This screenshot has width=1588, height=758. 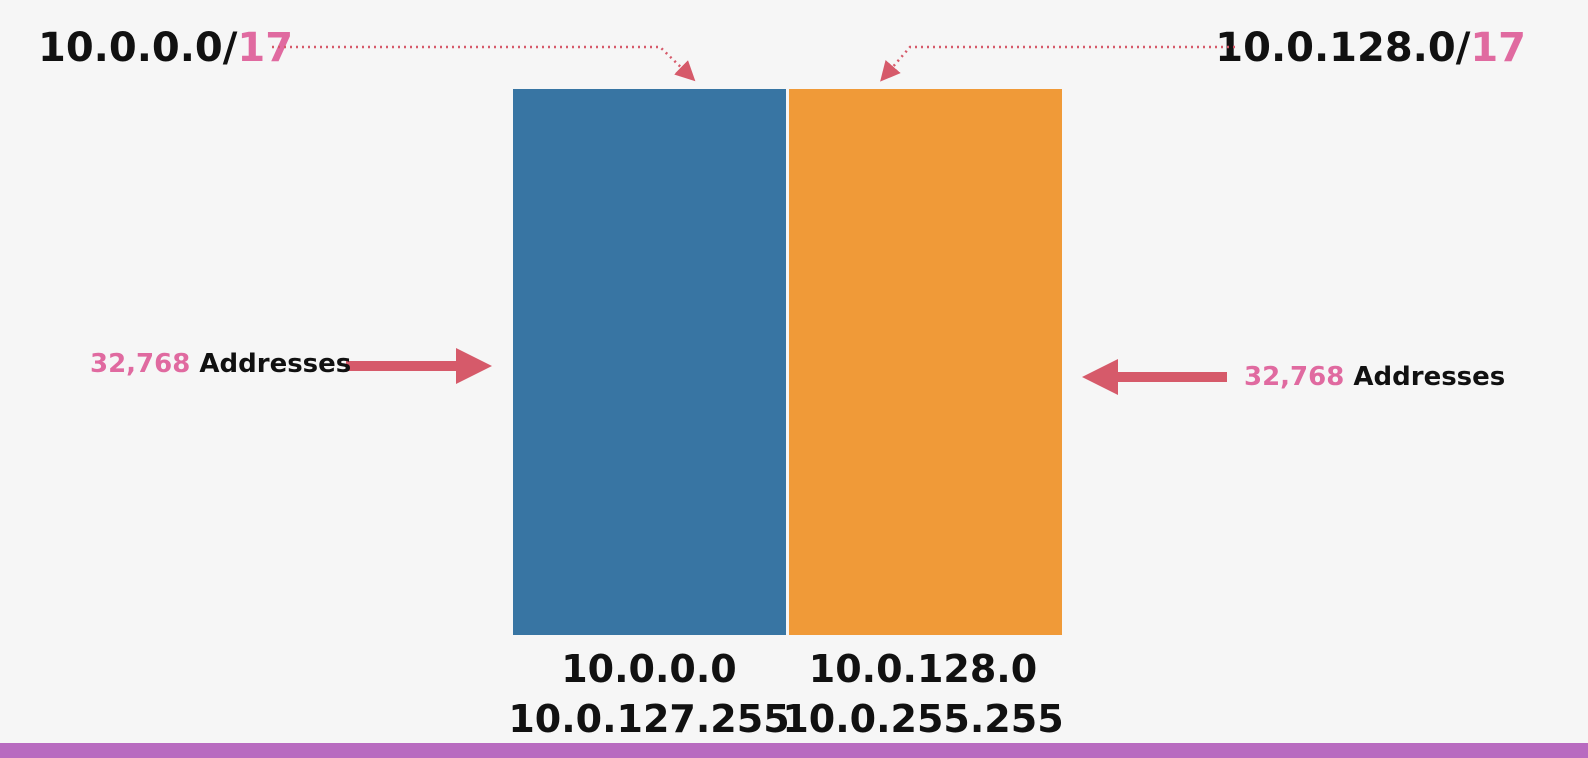 I want to click on count-right-arrow, so click(x=1154, y=377).